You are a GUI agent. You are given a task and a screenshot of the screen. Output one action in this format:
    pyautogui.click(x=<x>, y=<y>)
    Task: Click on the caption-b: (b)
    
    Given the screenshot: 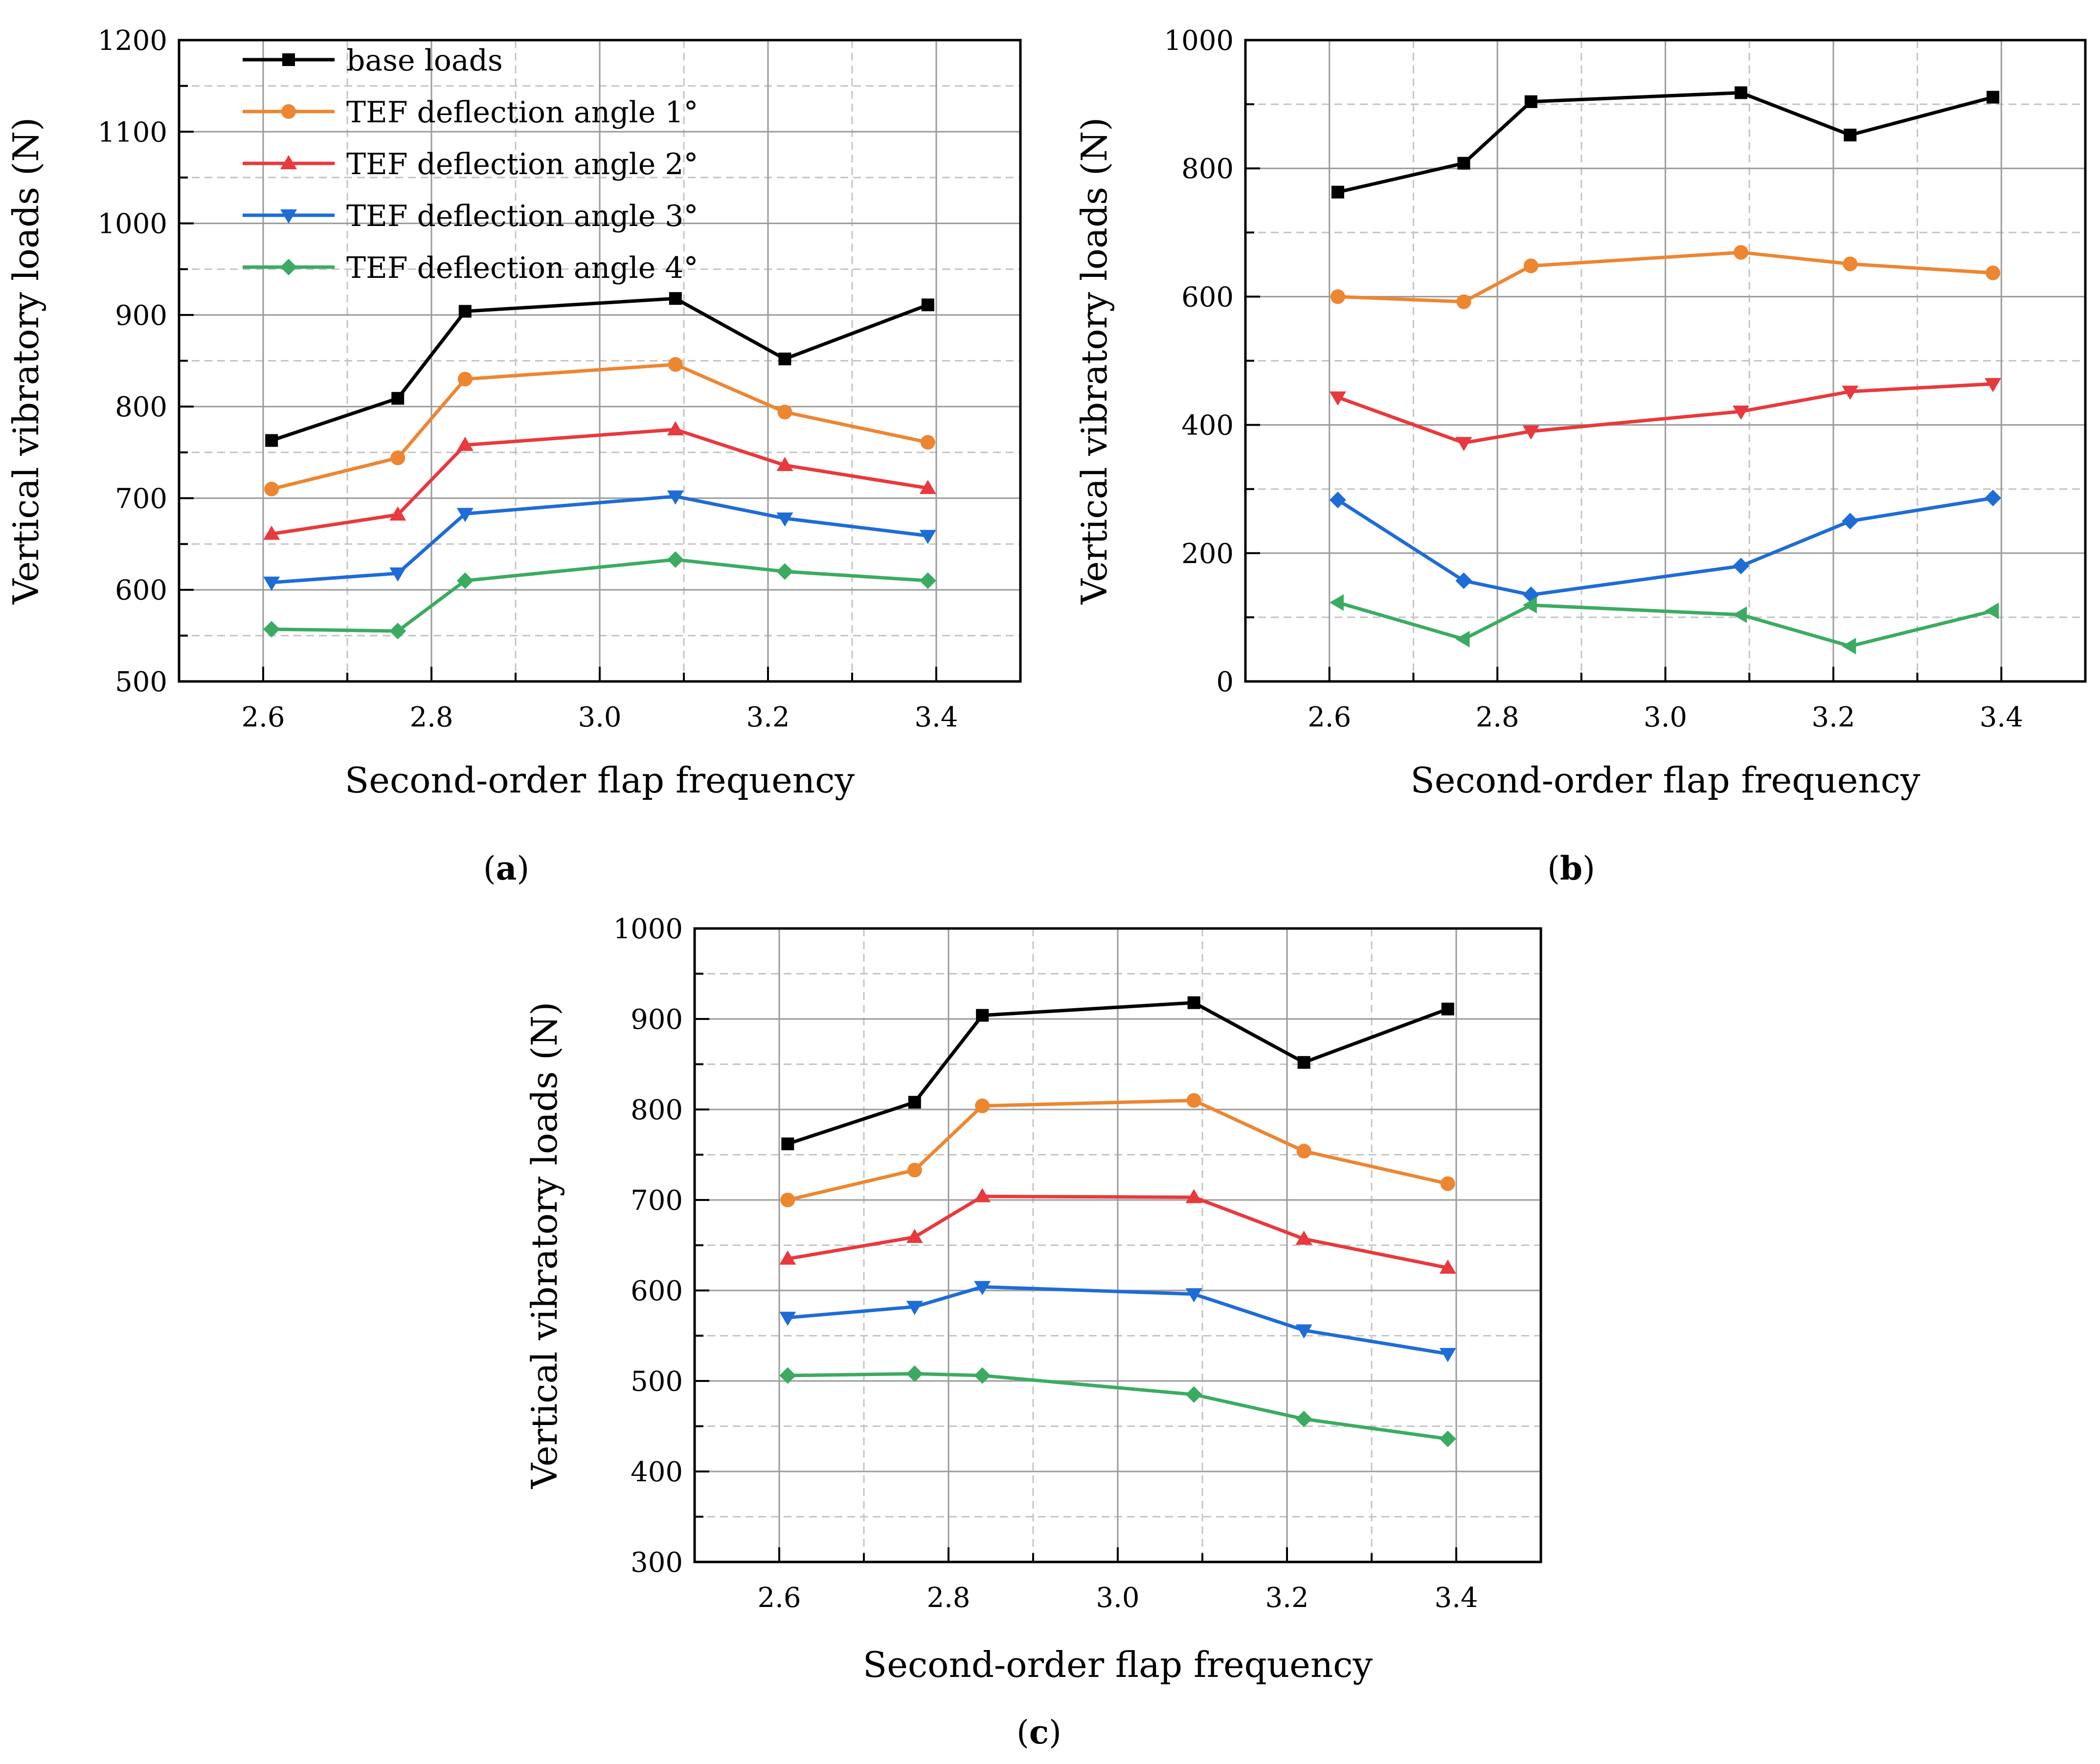 What is the action you would take?
    pyautogui.click(x=1571, y=868)
    